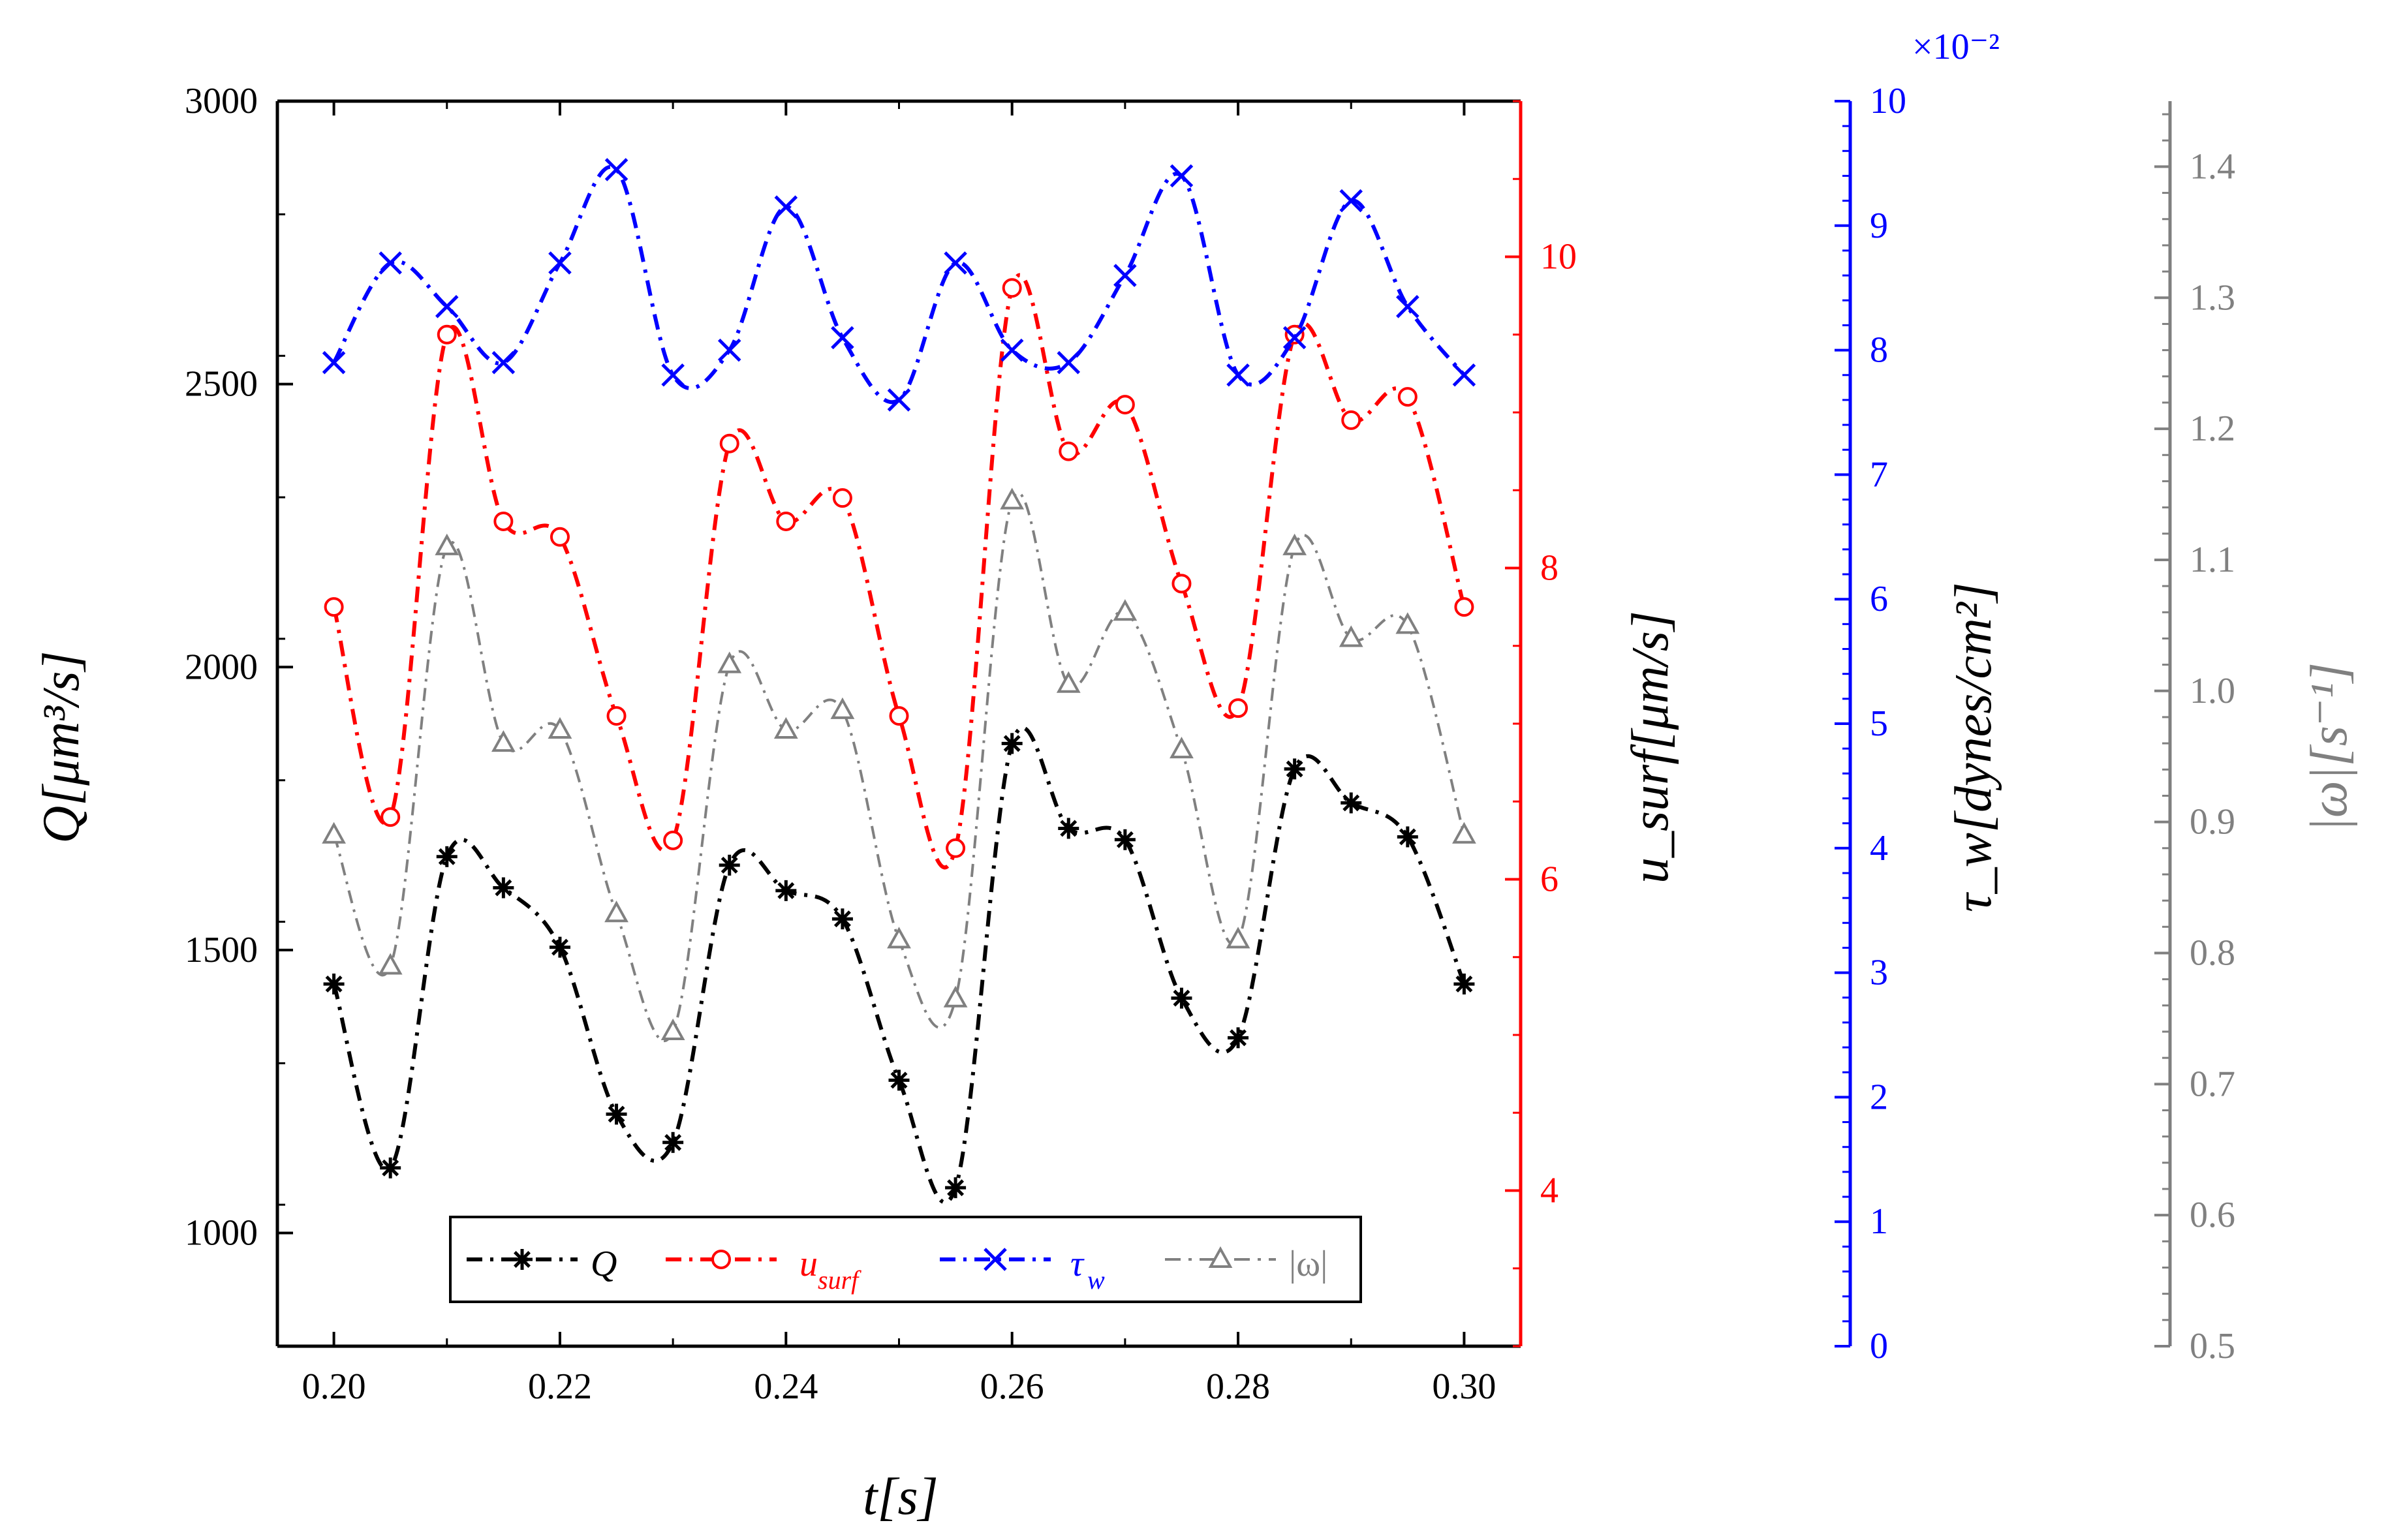 The height and width of the screenshot is (1540, 2388). Describe the element at coordinates (839, 1280) in the screenshot. I see `legend-label-usurf-subscript: surf` at that location.